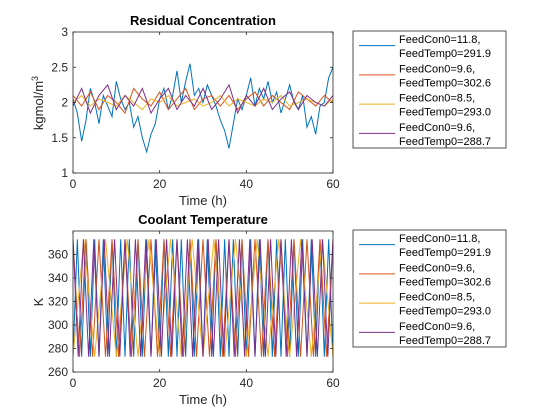 Image resolution: width=560 pixels, height=420 pixels. I want to click on y-tick-label: 2, so click(64, 103).